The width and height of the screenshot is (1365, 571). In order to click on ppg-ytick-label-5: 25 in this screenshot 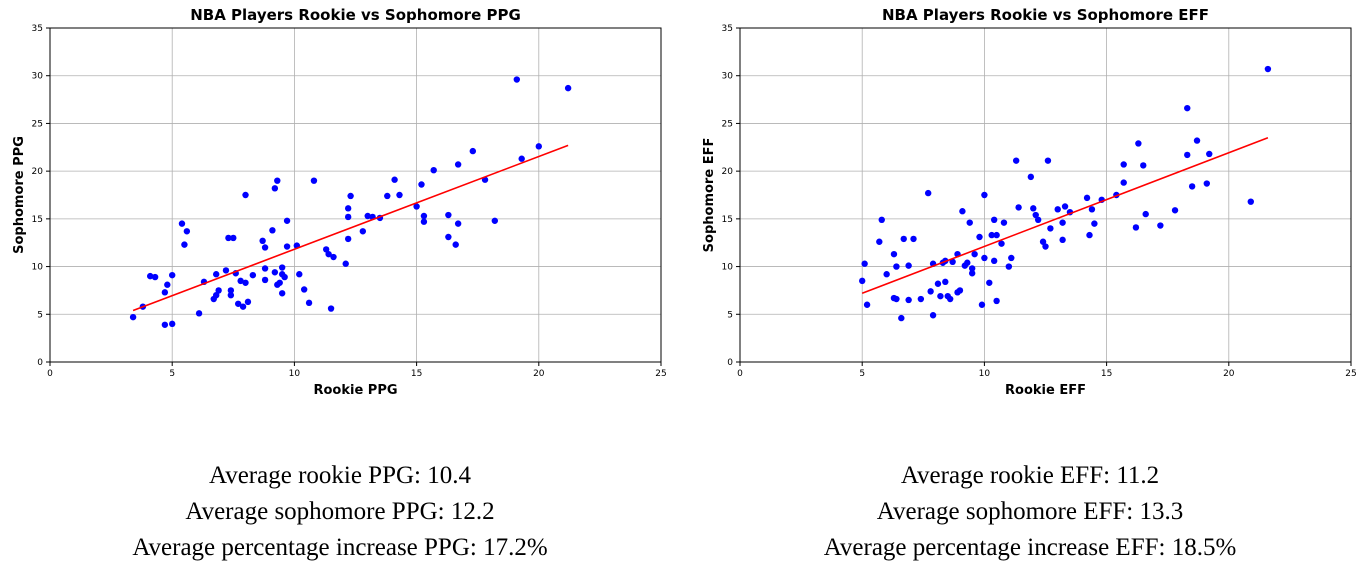, I will do `click(37, 124)`.